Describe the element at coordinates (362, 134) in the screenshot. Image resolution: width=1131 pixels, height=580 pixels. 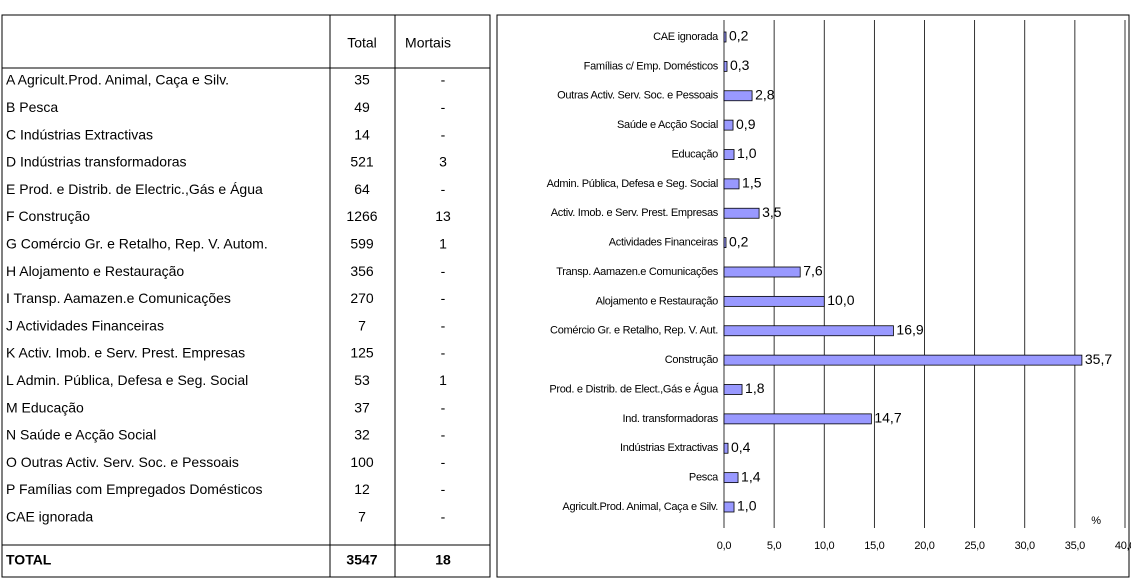
I see `cell-total: 14` at that location.